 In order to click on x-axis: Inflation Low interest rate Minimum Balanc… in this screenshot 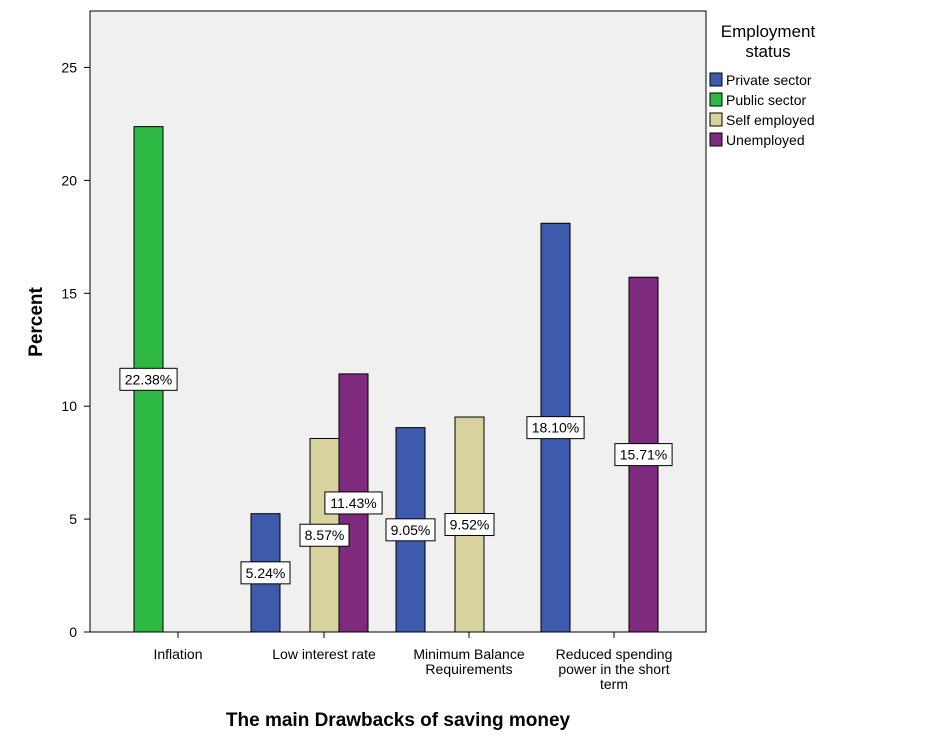, I will do `click(412, 662)`.